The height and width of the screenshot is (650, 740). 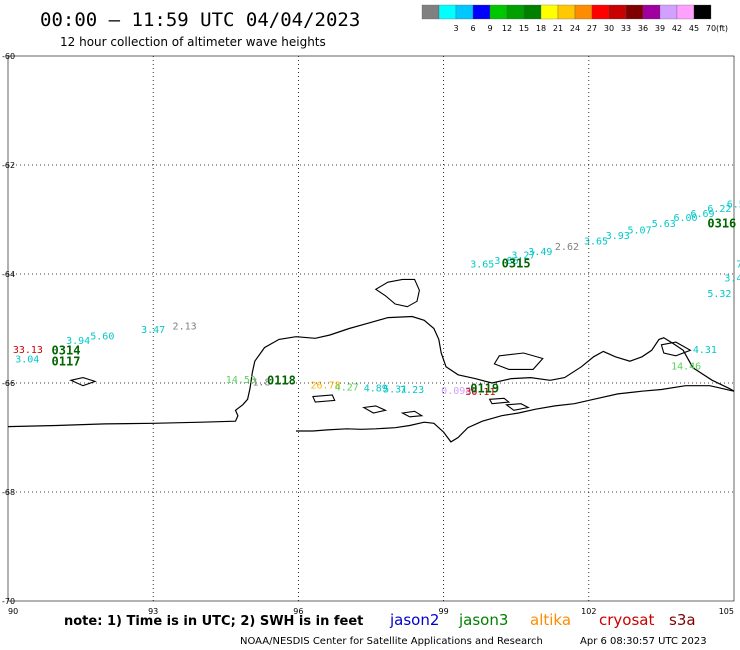 I want to click on chart-title: 00:00 – 11:59 UTC 04/04/2023, so click(x=200, y=20).